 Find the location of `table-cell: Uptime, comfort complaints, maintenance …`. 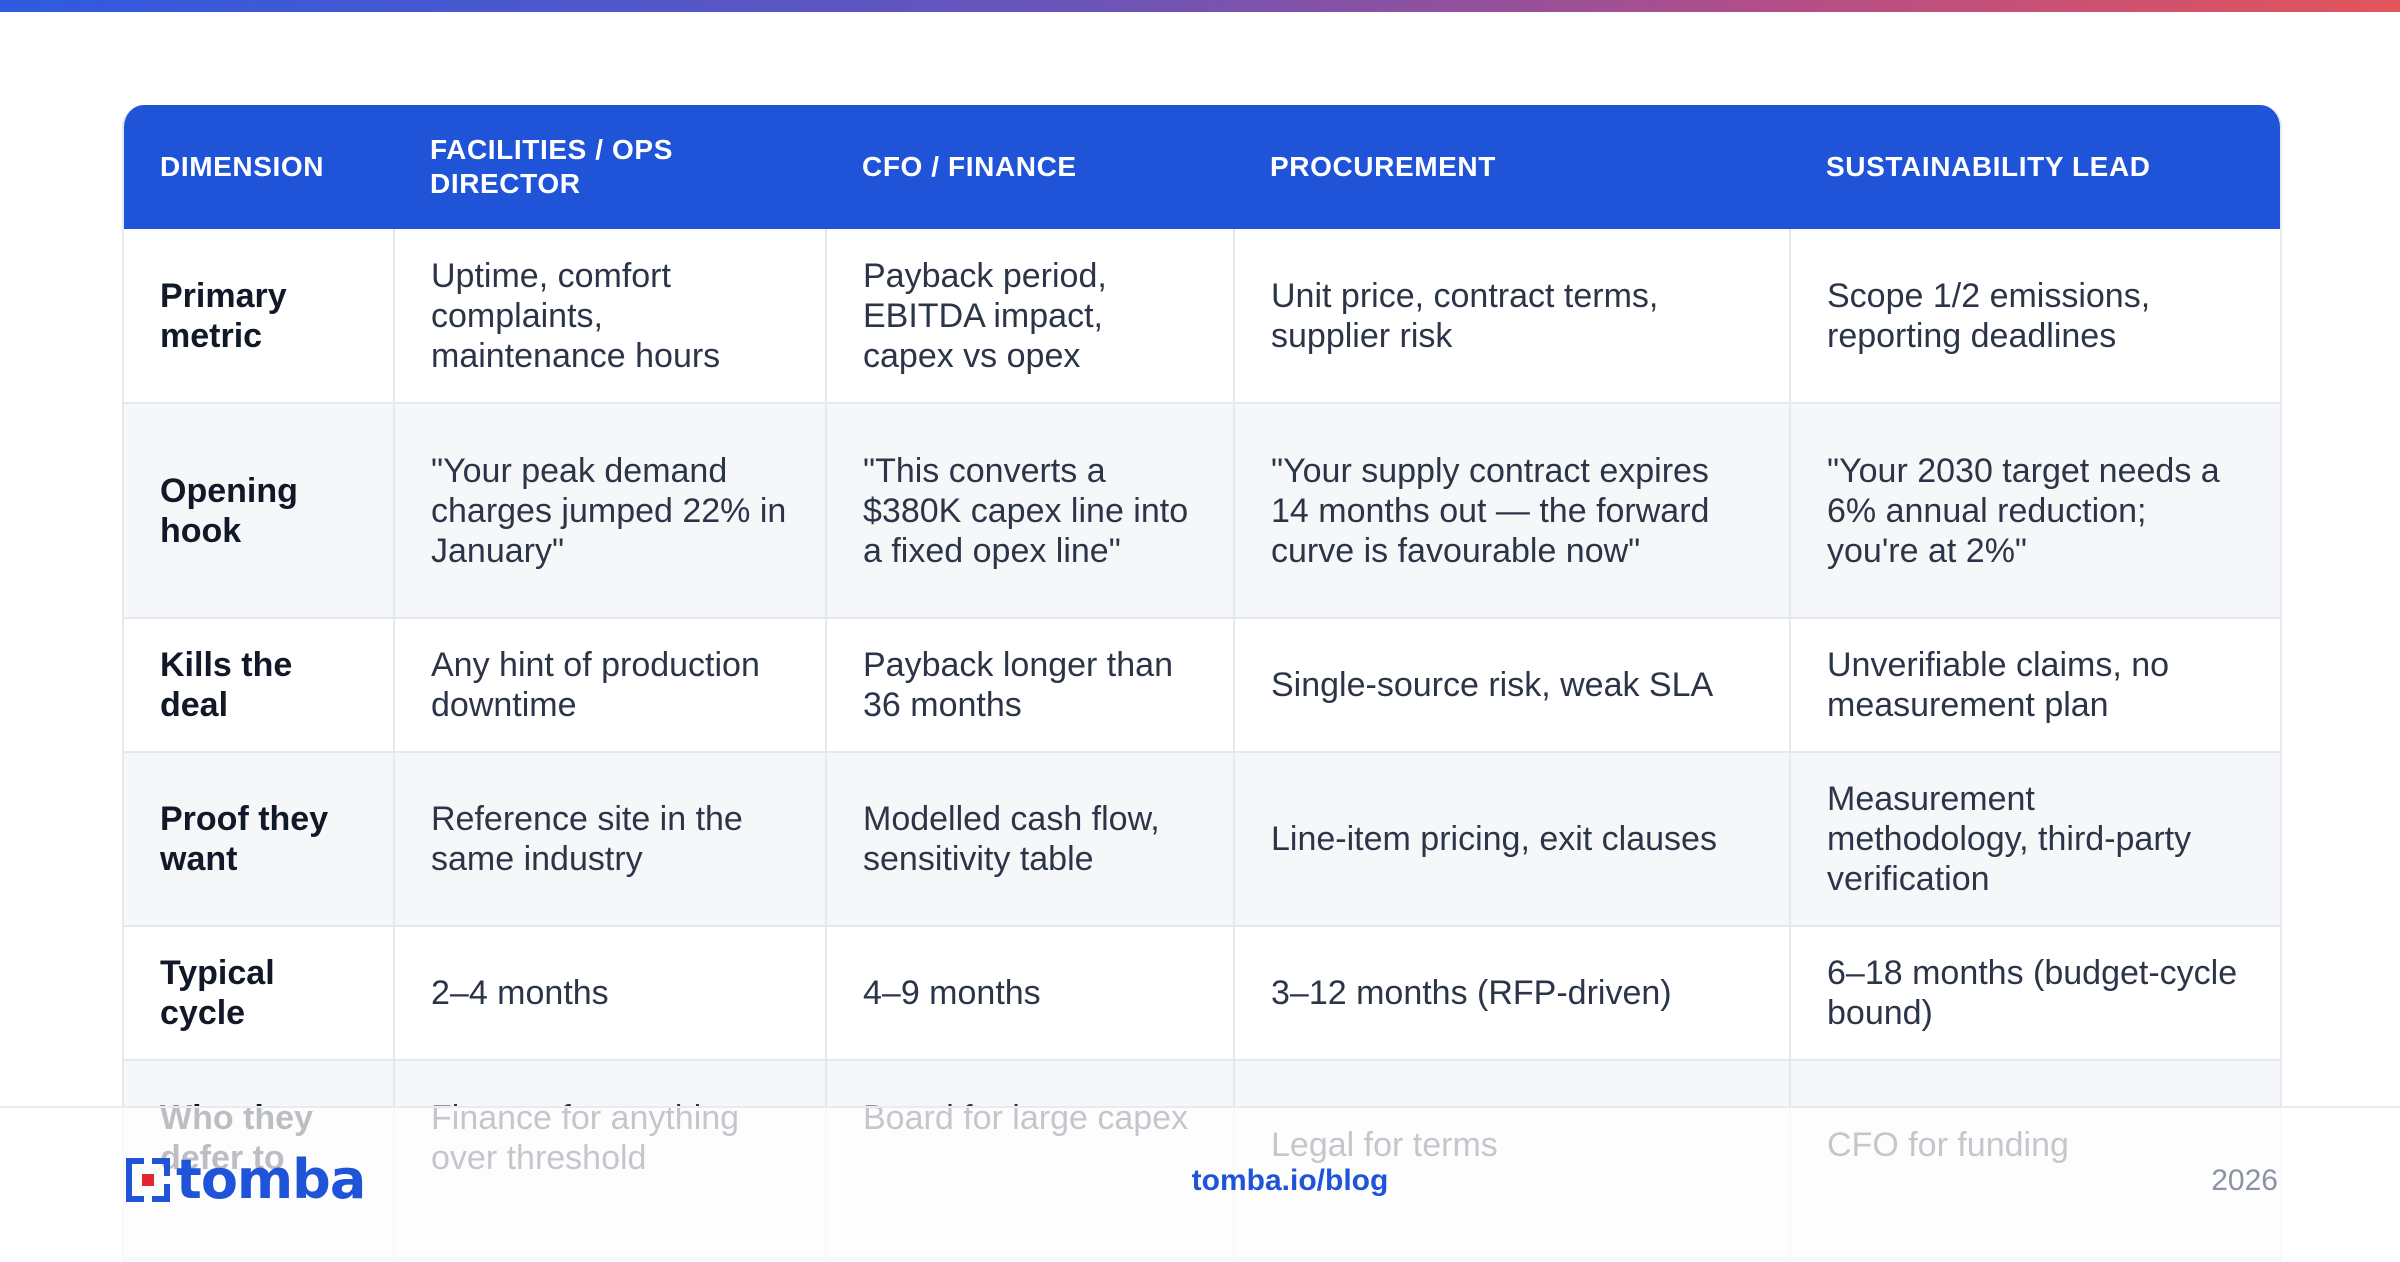

table-cell: Uptime, comfort complaints, maintenance … is located at coordinates (610, 316).